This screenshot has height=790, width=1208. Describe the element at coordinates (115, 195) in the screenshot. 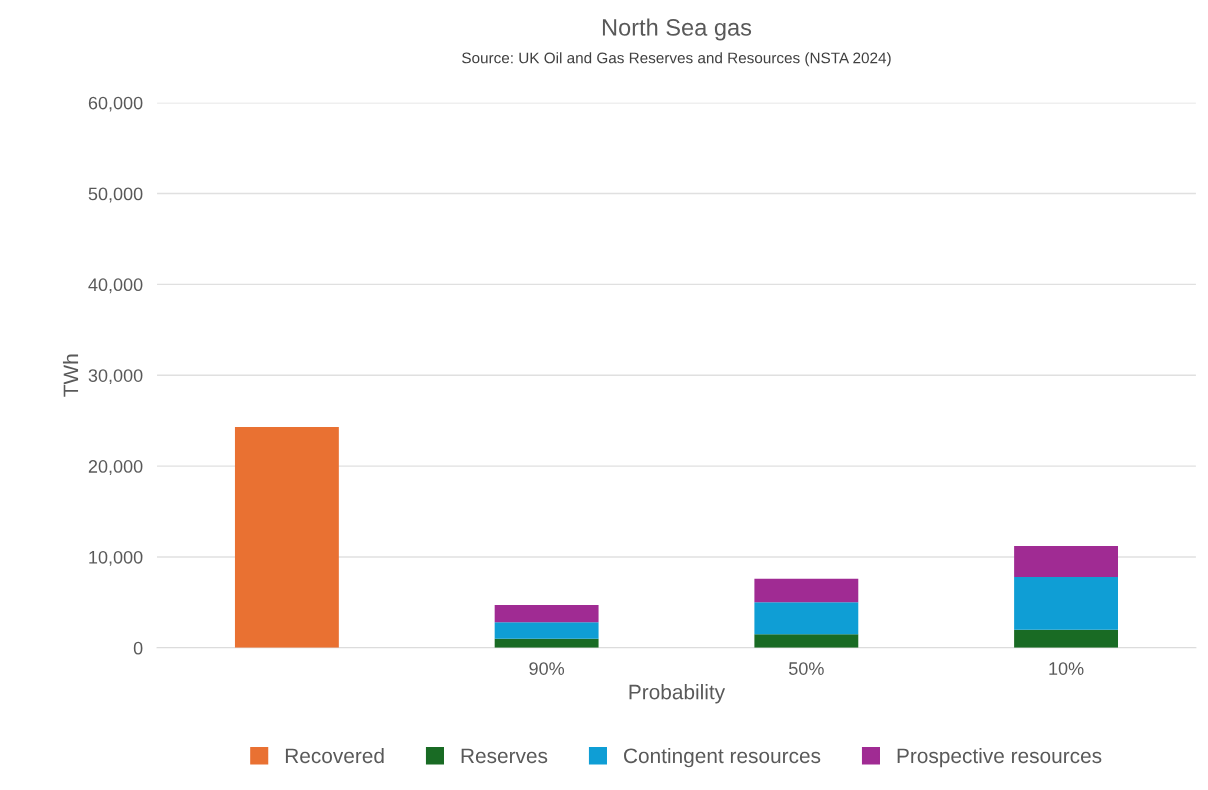

I see `y-tick-label: 50,000` at that location.